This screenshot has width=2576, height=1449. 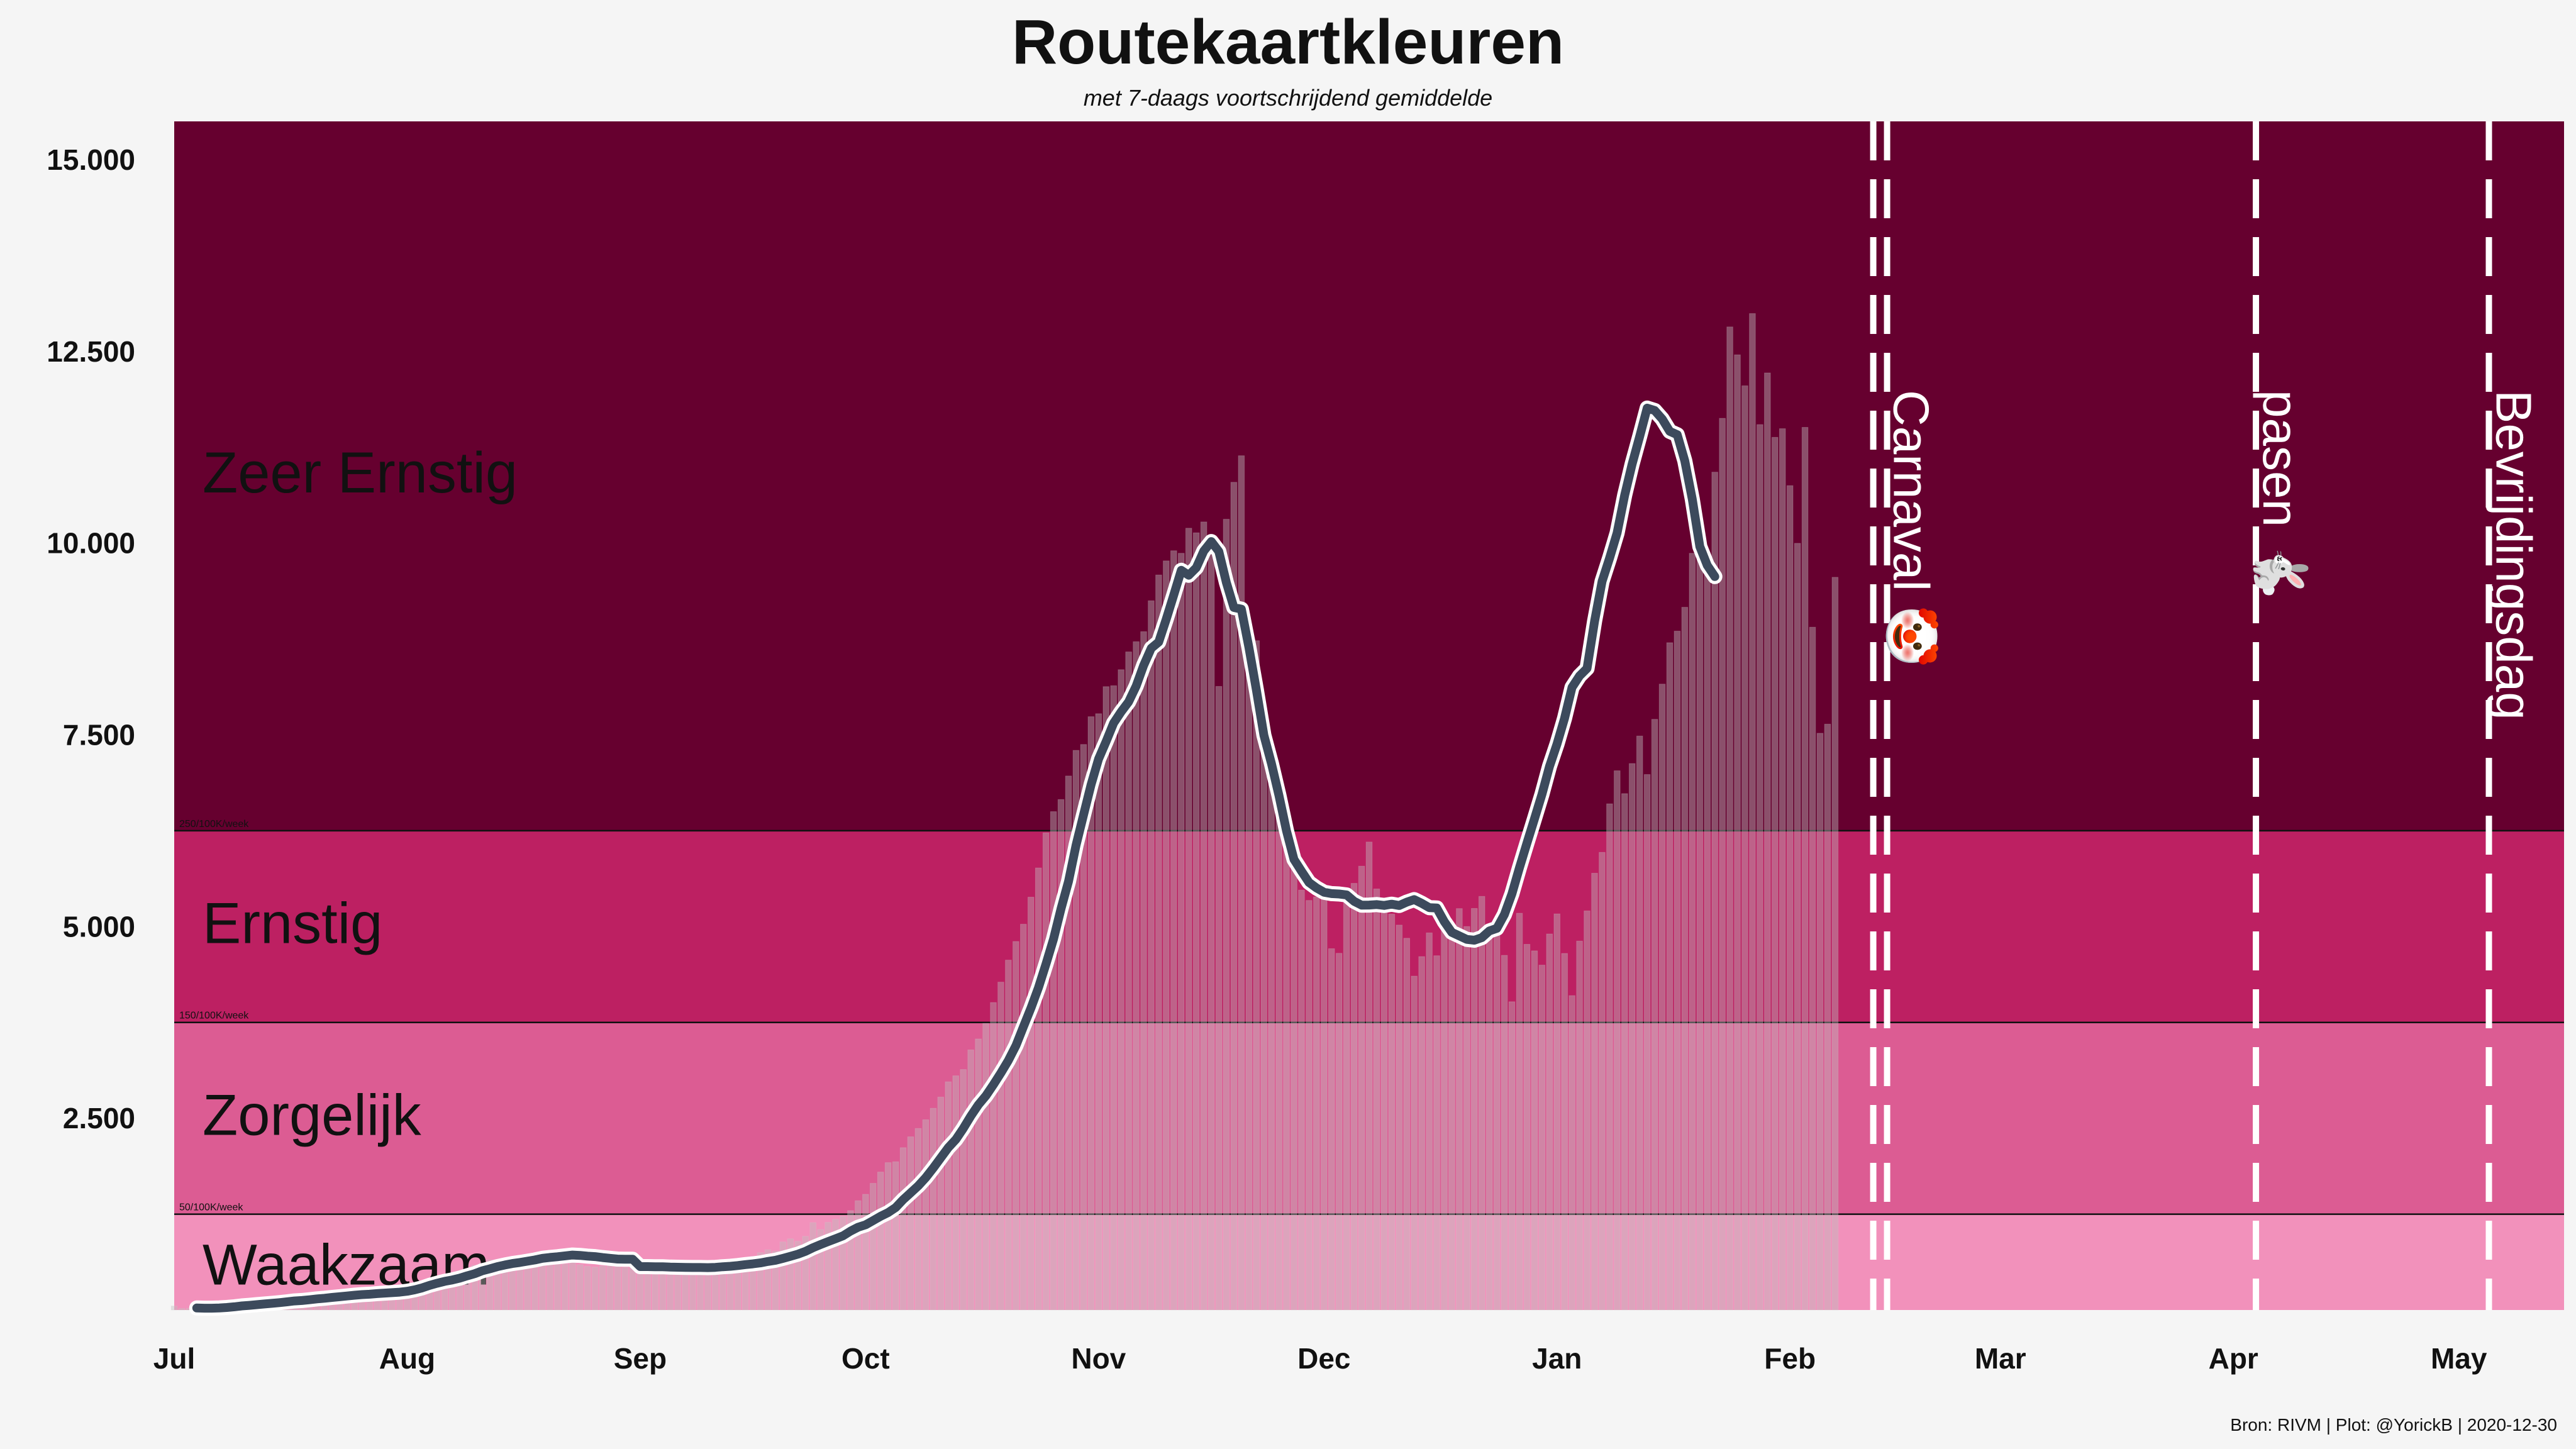 I want to click on page-title: Routekaartkleuren, so click(x=1288, y=42).